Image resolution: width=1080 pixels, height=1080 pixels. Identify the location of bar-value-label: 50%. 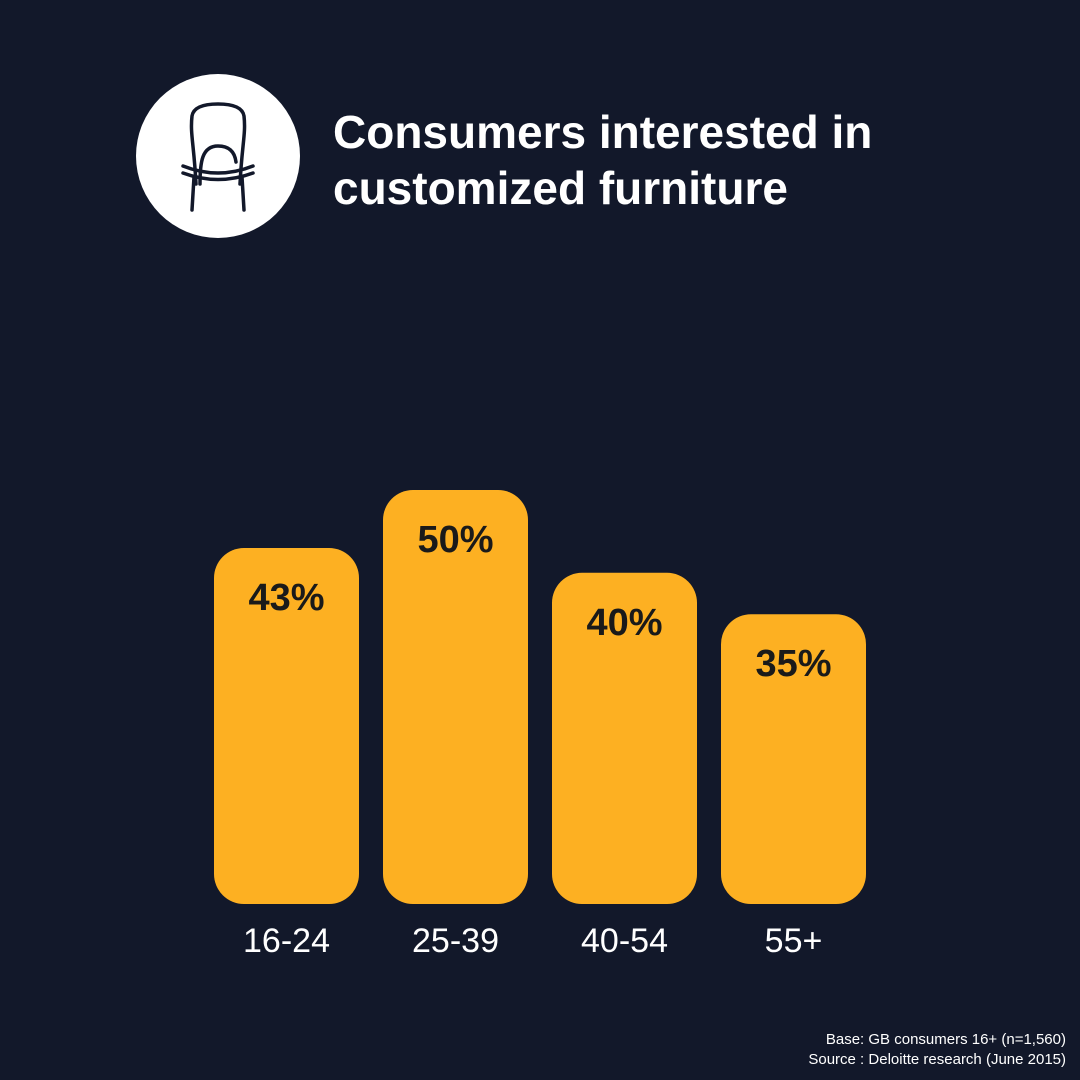
(455, 540).